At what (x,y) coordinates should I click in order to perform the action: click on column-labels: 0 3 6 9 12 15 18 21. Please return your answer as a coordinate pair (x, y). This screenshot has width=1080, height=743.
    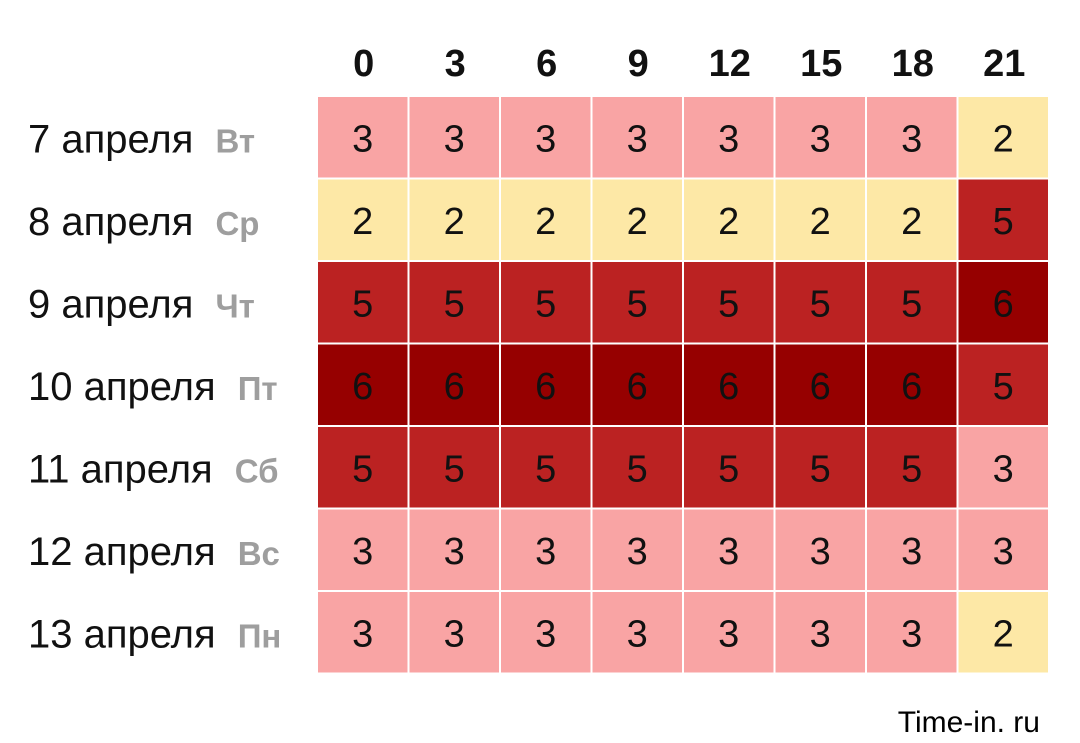
    Looking at the image, I should click on (689, 64).